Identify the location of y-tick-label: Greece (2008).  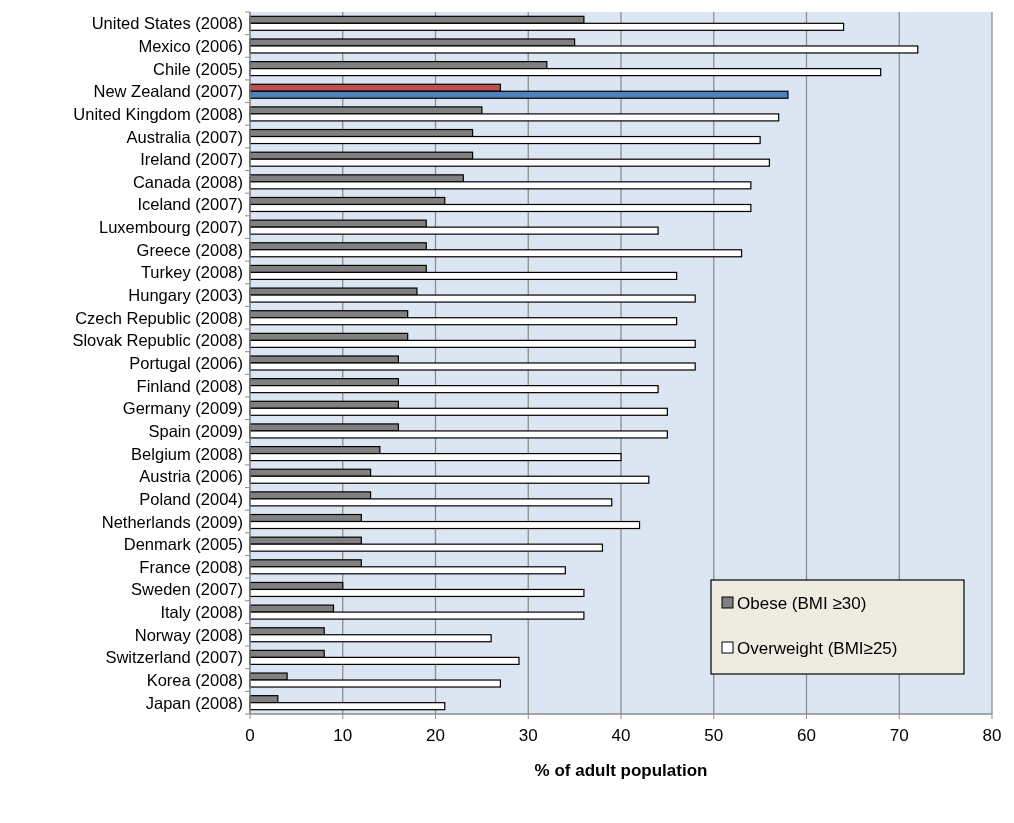
(189, 249).